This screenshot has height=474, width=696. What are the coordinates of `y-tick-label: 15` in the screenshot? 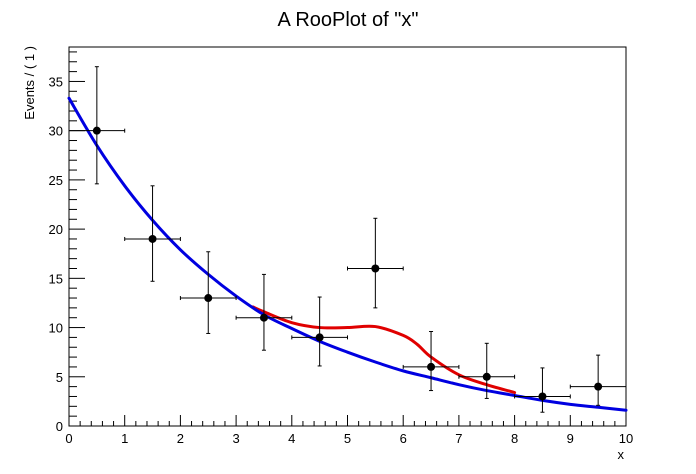 It's located at (56, 278).